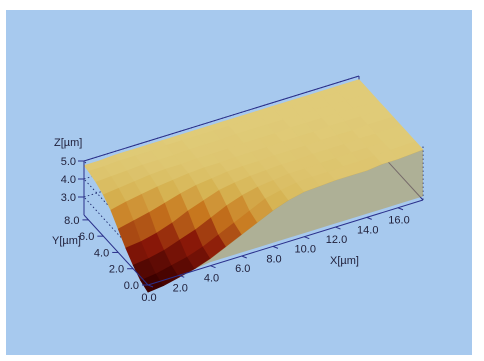 The image size is (484, 361). What do you see at coordinates (242, 269) in the screenshot?
I see `x-tick-label: 6.0` at bounding box center [242, 269].